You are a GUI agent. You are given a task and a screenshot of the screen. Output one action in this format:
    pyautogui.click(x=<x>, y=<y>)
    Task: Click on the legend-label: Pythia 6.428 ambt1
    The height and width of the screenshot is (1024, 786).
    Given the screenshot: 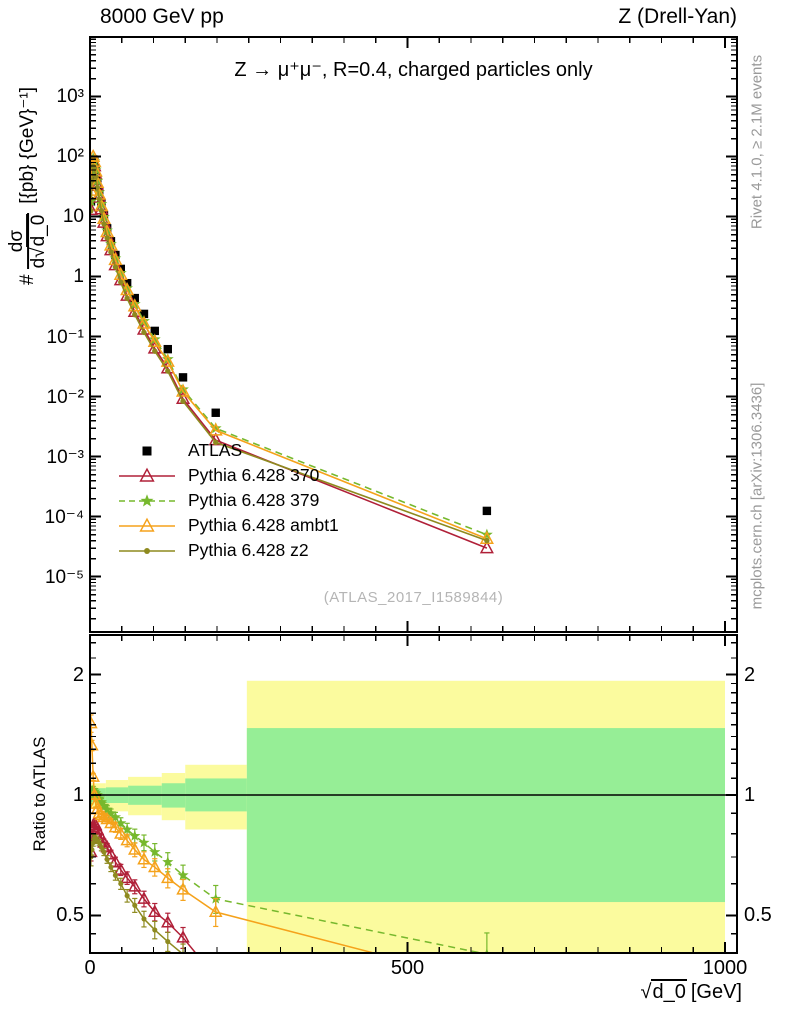 What is the action you would take?
    pyautogui.click(x=263, y=525)
    